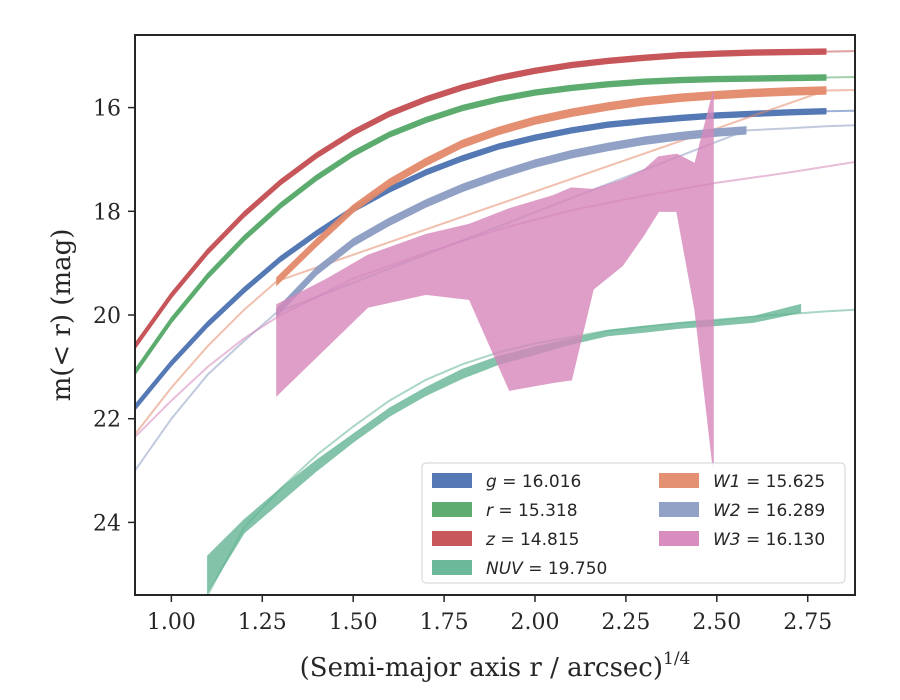  I want to click on legend-item-w3: W3 = 16.130, so click(742, 540).